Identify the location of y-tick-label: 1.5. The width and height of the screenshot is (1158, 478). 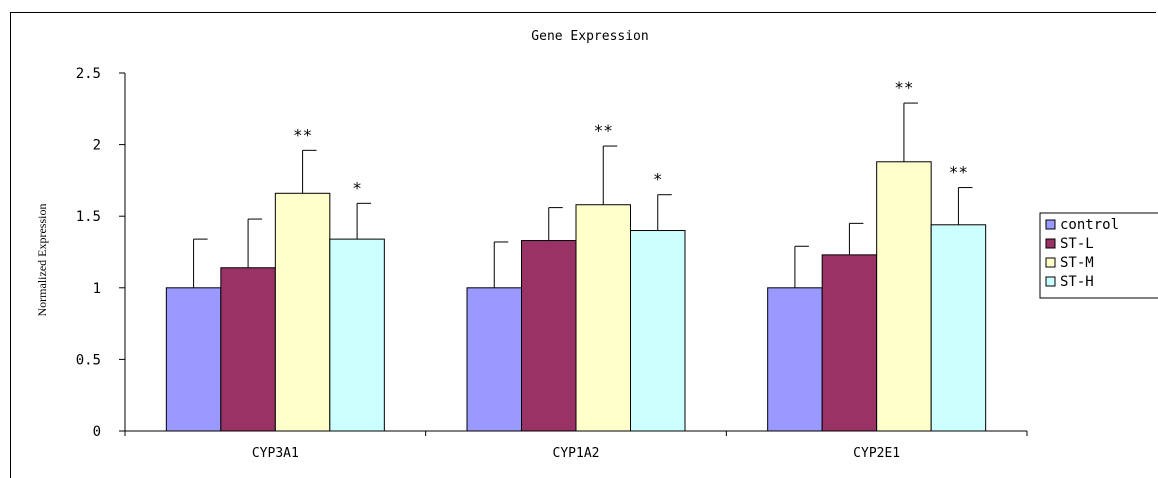
(88, 217).